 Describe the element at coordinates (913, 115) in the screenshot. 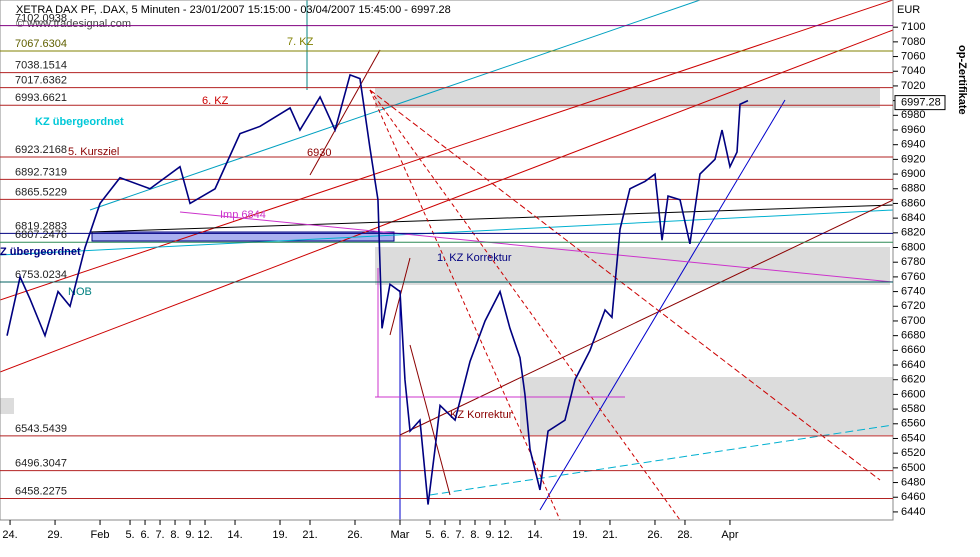

I see `y-tick-label: 6980` at that location.